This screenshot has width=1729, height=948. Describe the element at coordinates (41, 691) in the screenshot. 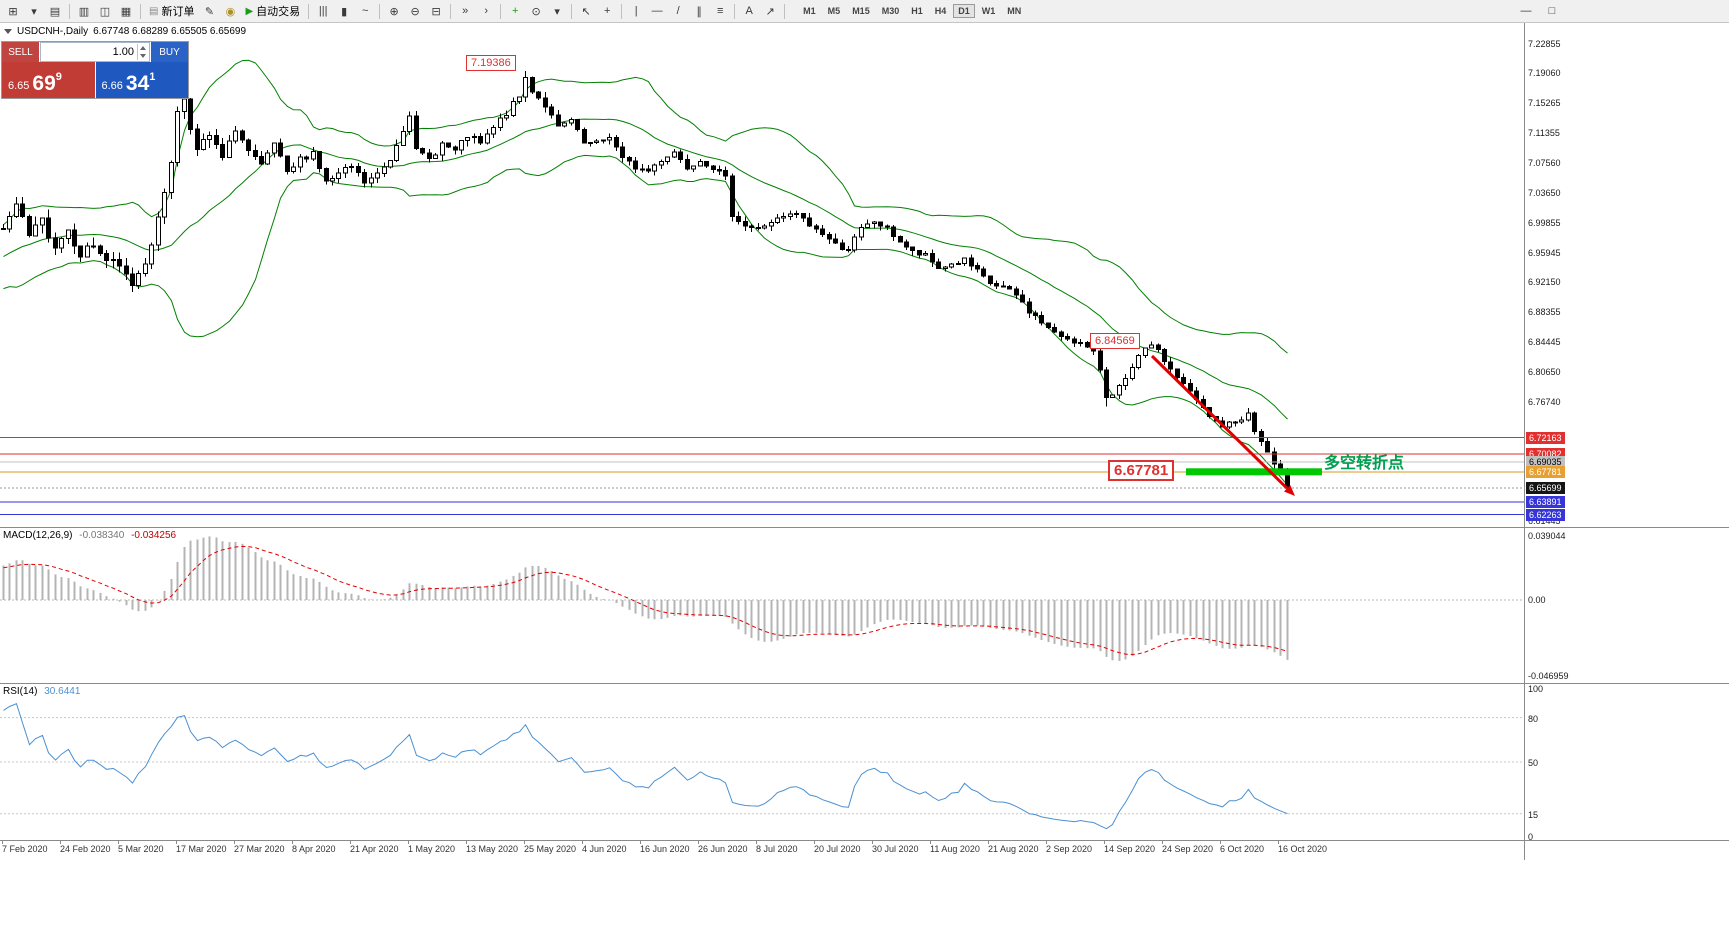

I see `rsi-indicator-label: RSI(14) 30.6441` at that location.